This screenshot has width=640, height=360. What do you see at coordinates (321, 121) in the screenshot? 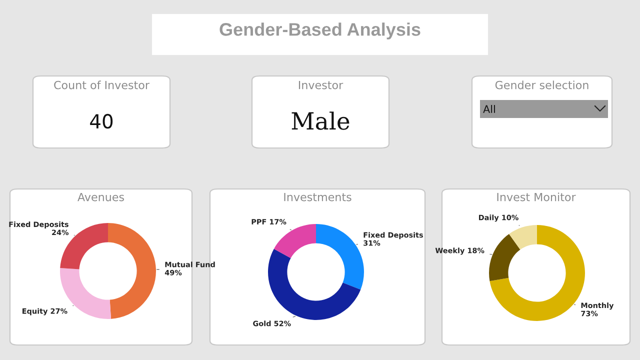
I see `text: Male` at bounding box center [321, 121].